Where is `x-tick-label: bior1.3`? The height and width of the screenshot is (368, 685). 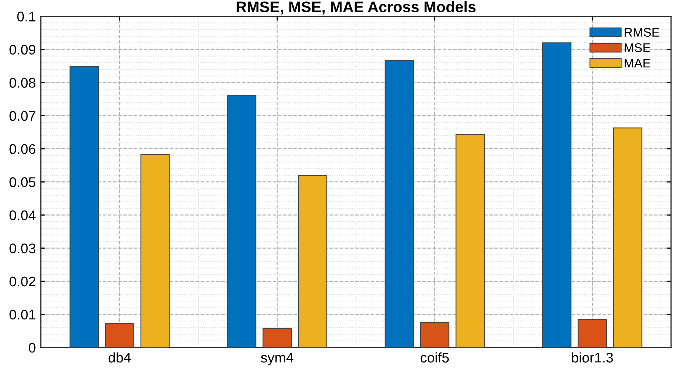 x-tick-label: bior1.3 is located at coordinates (593, 357).